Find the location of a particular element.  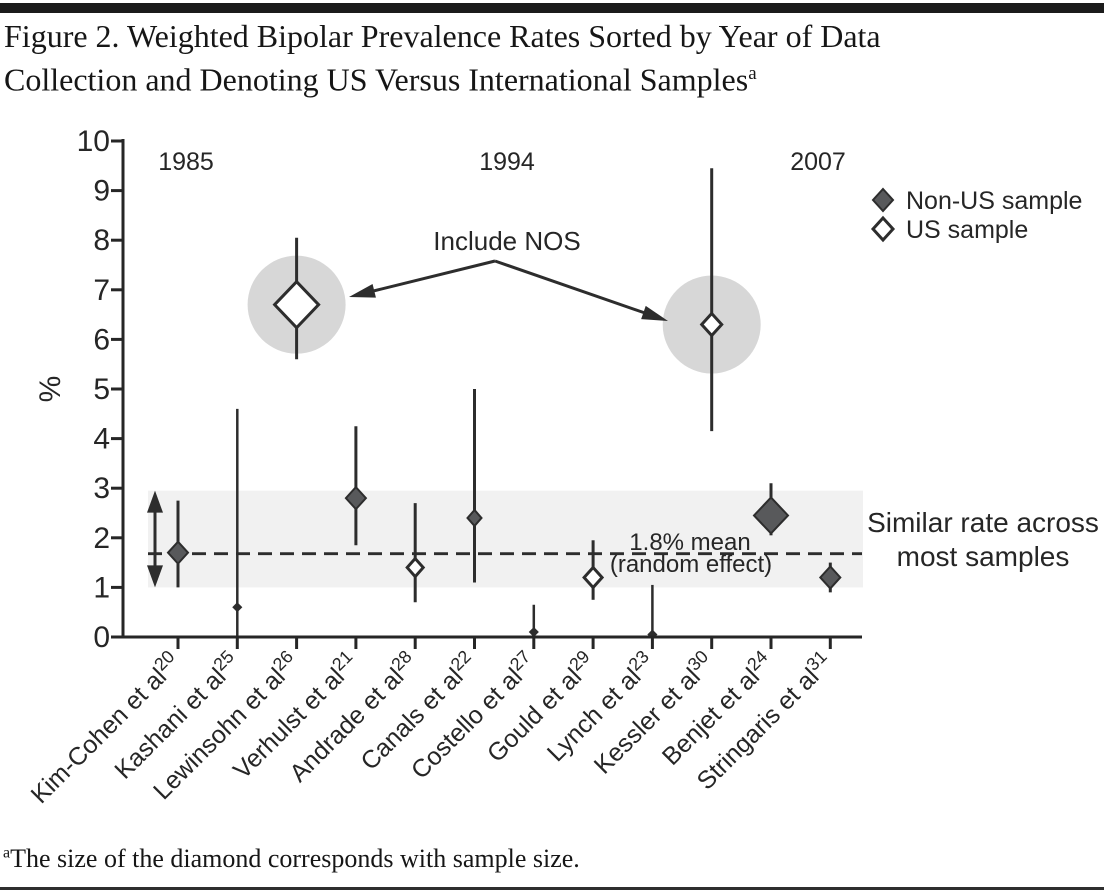

year-label-1985: 1985 is located at coordinates (186, 162).